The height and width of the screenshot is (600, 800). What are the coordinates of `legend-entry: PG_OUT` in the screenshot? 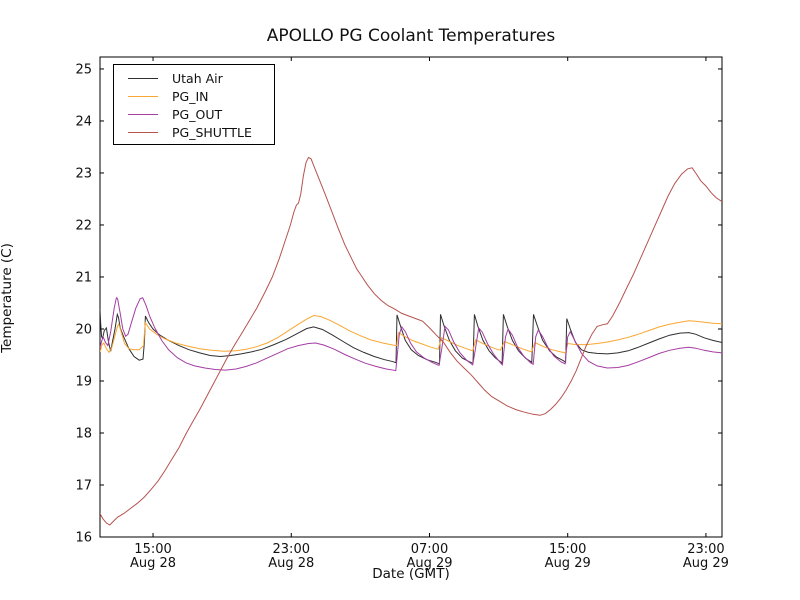 It's located at (194, 114).